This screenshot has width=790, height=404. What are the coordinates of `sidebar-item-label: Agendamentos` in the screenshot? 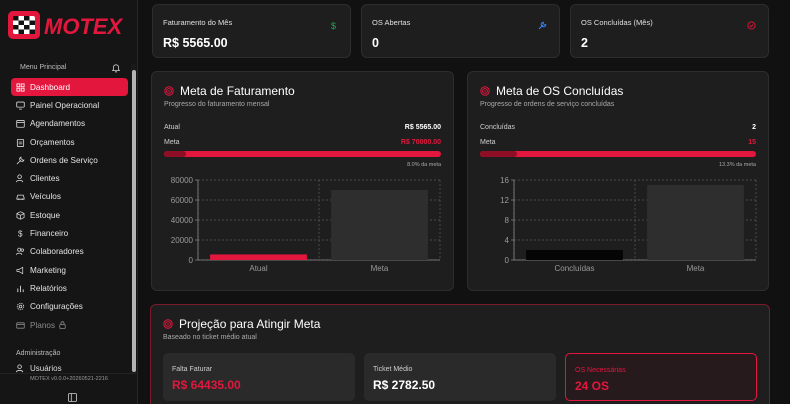 It's located at (58, 124).